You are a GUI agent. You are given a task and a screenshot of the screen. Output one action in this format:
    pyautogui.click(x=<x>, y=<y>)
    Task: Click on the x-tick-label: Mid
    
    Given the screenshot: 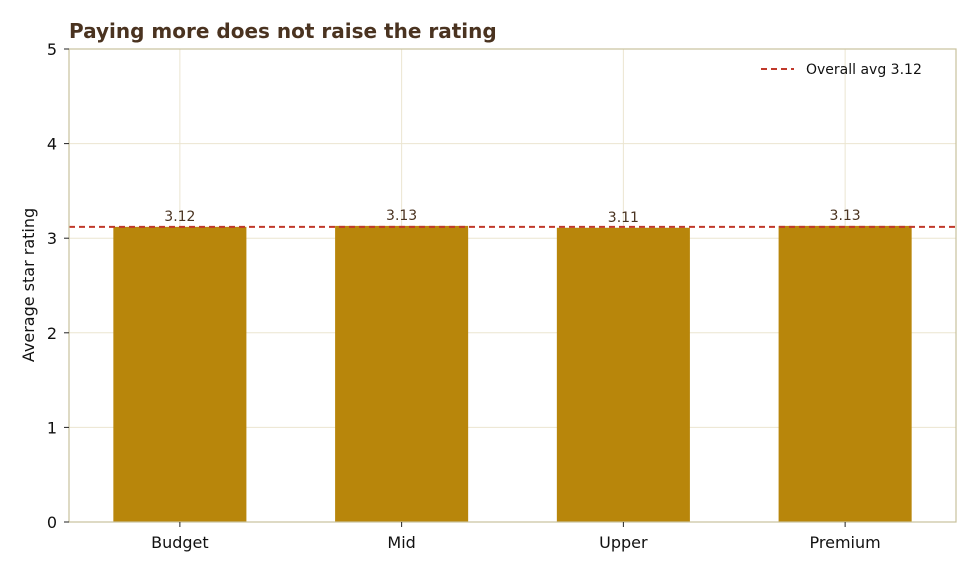 What is the action you would take?
    pyautogui.click(x=401, y=542)
    